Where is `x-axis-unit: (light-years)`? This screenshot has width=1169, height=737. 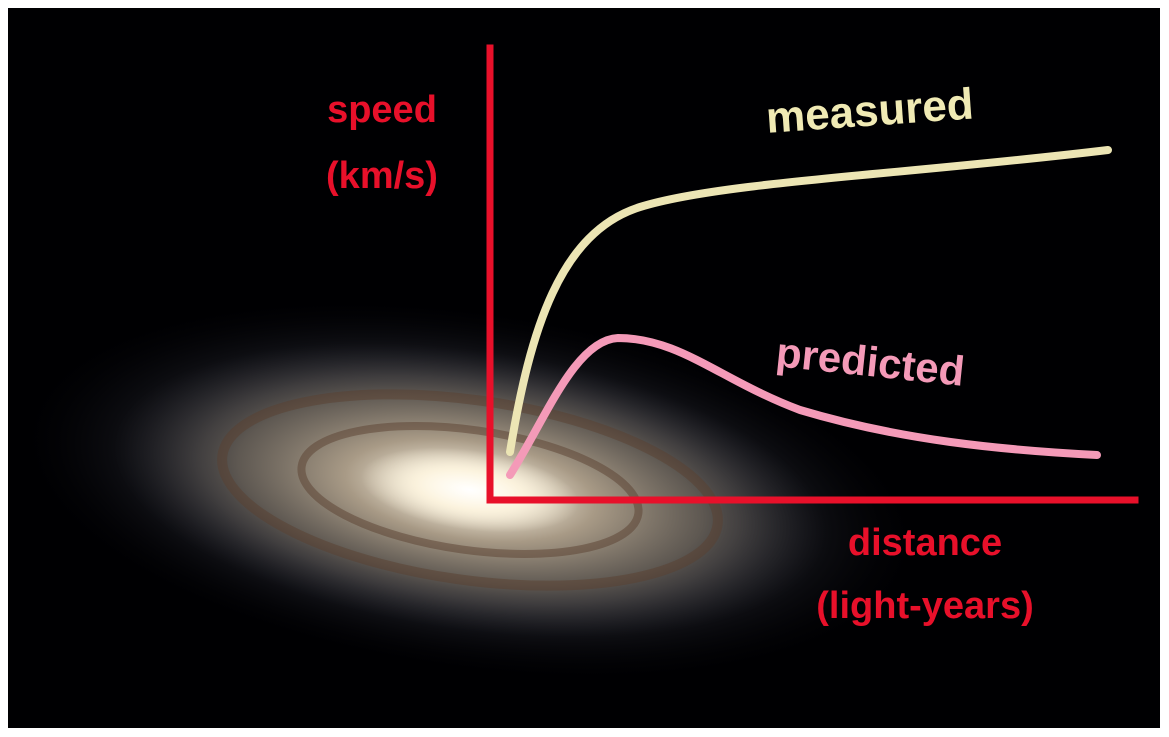
x-axis-unit: (light-years) is located at coordinates (924, 606).